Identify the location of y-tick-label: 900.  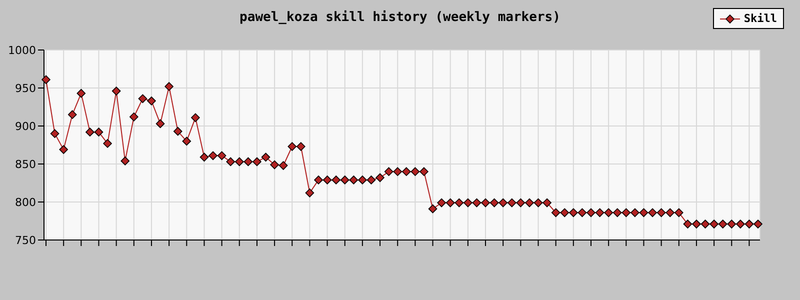
(25, 126).